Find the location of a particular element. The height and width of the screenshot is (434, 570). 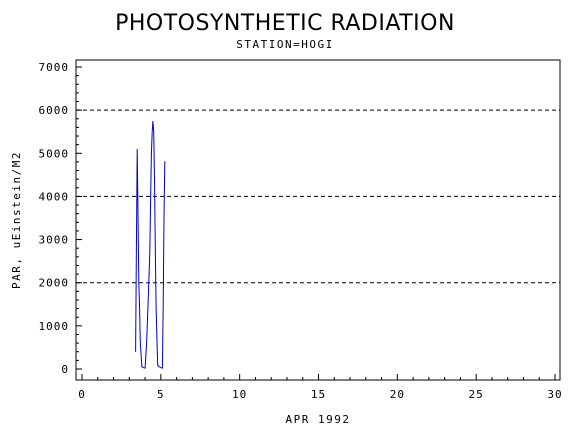

chart-subtitle: STATION=HOGI is located at coordinates (284, 44).